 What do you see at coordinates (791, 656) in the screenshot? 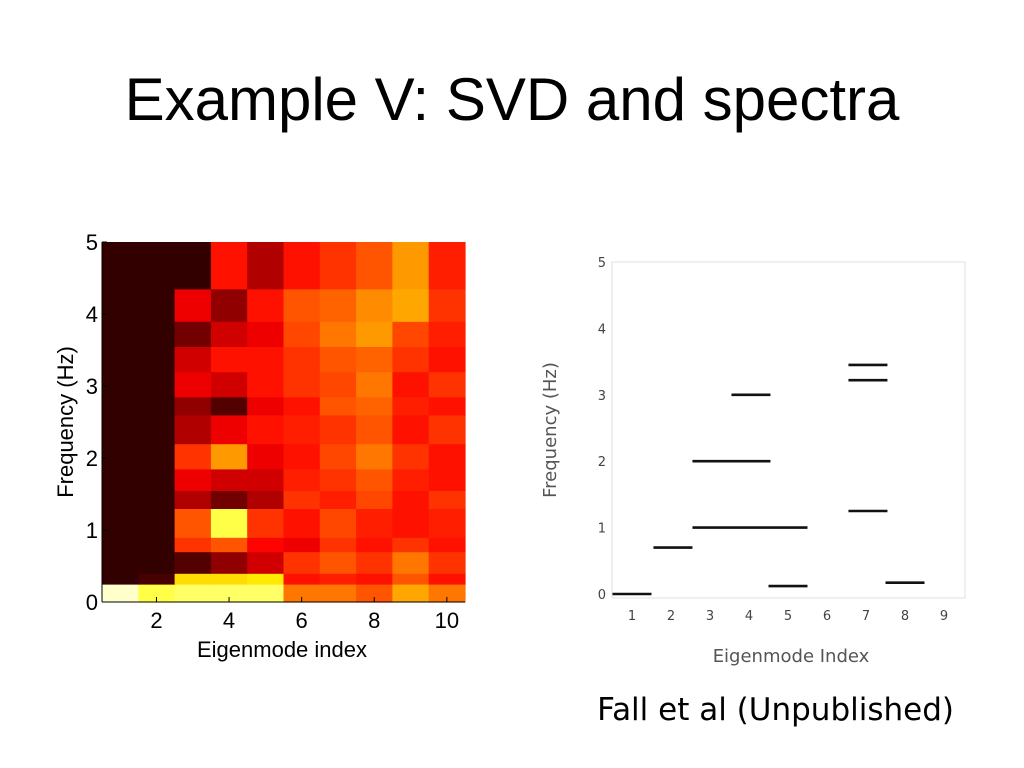
I see `eigenmode-x-axis-label: Eigenmode Index` at bounding box center [791, 656].